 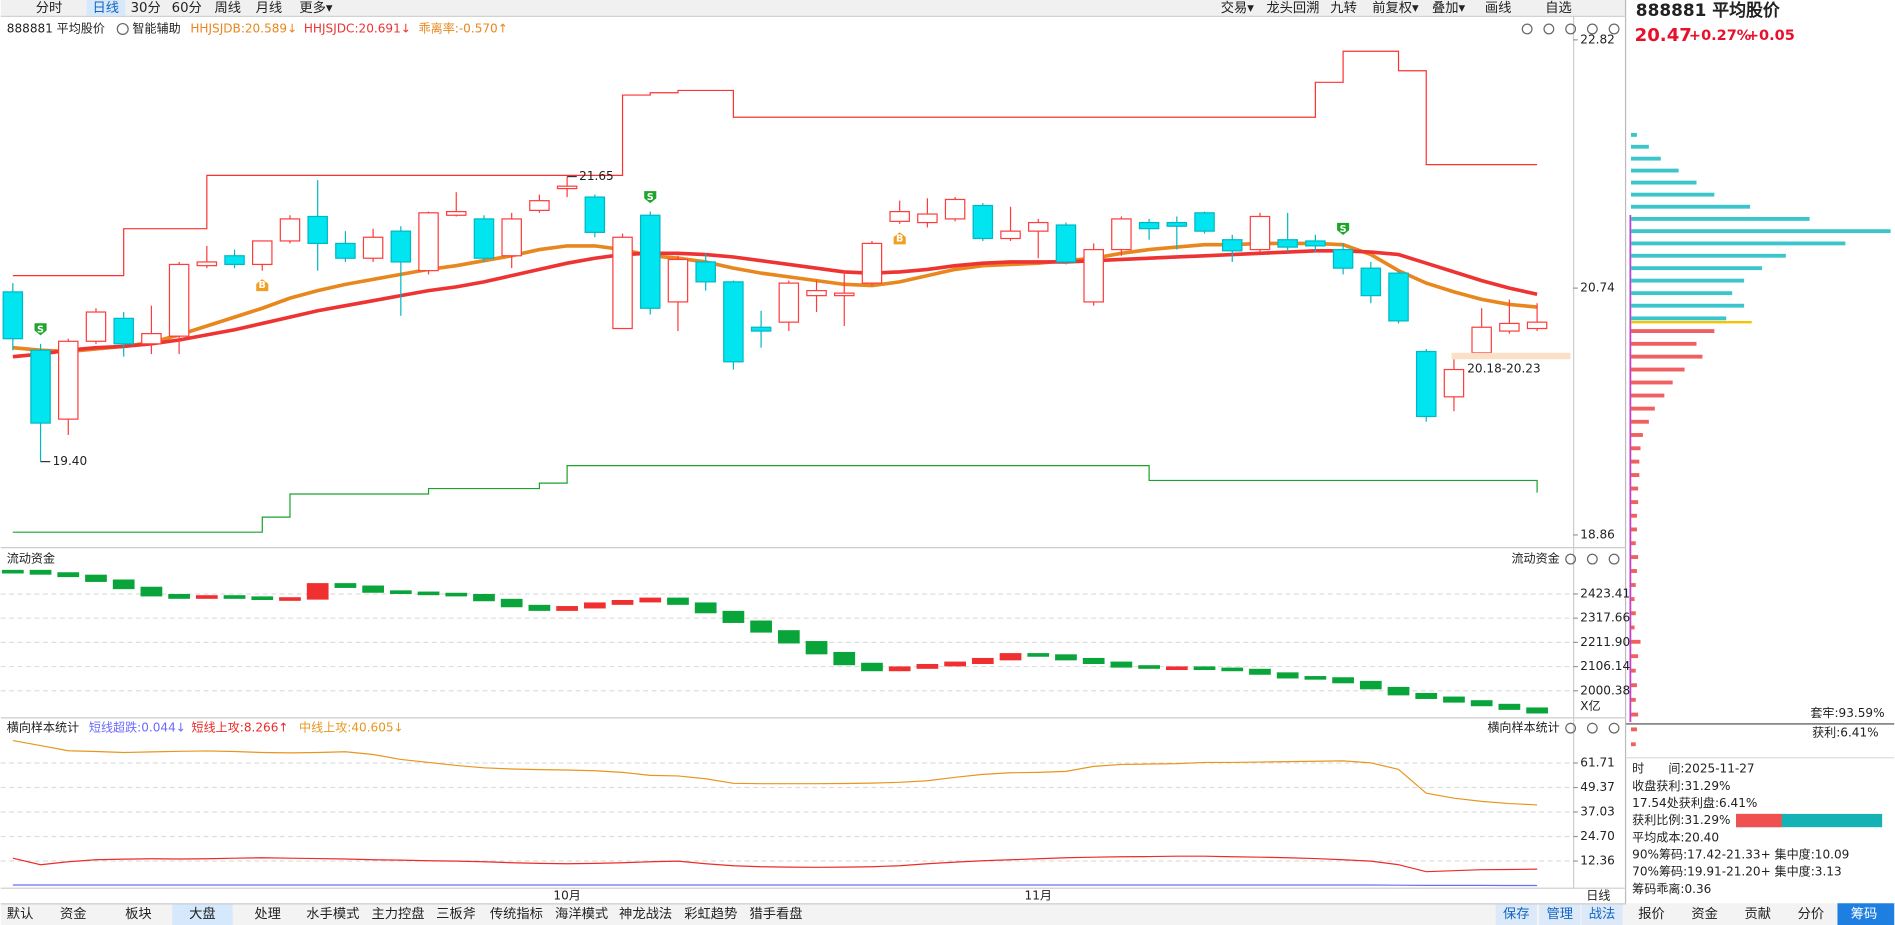 What do you see at coordinates (1570, 378) in the screenshot?
I see `panel-icons` at bounding box center [1570, 378].